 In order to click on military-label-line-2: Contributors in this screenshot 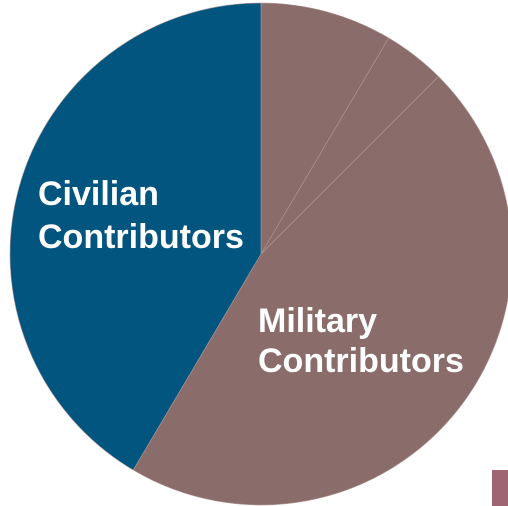, I will do `click(361, 361)`.